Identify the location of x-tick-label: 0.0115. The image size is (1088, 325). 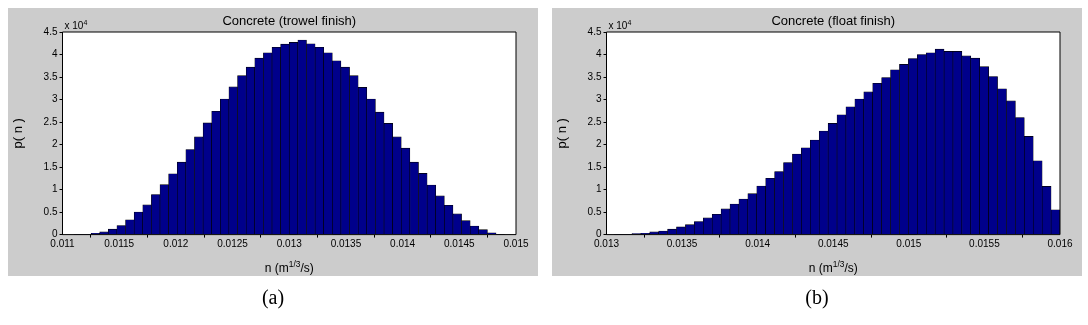
(119, 244).